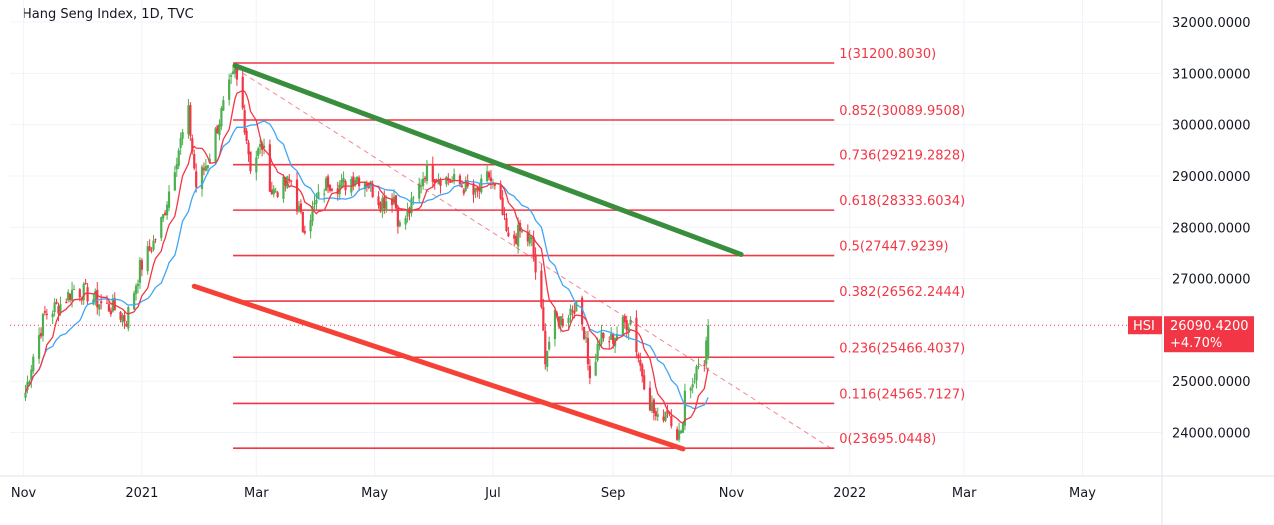 The image size is (1274, 525). I want to click on fib-level-label: 0.5(27447.9239), so click(893, 247).